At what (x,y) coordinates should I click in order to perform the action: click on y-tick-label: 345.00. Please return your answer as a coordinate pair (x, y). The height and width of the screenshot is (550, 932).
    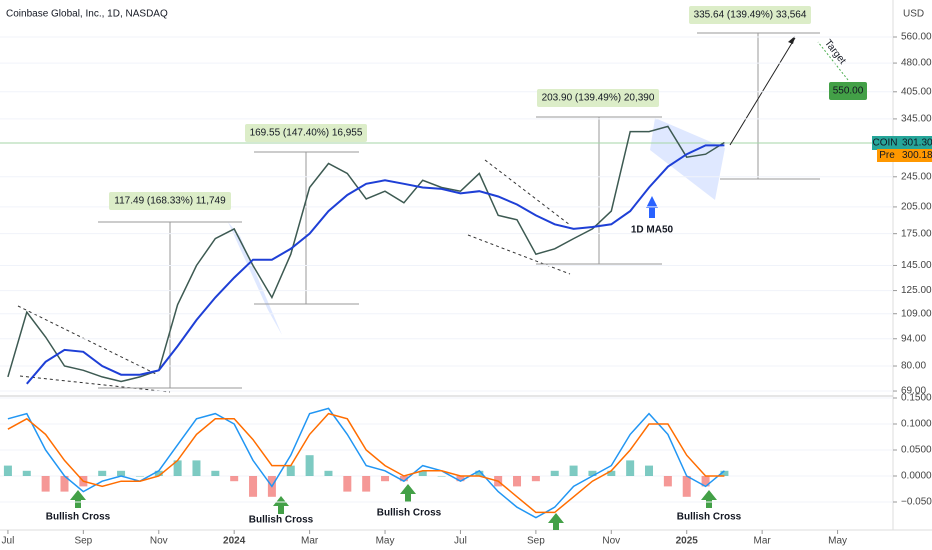
    Looking at the image, I should click on (916, 119).